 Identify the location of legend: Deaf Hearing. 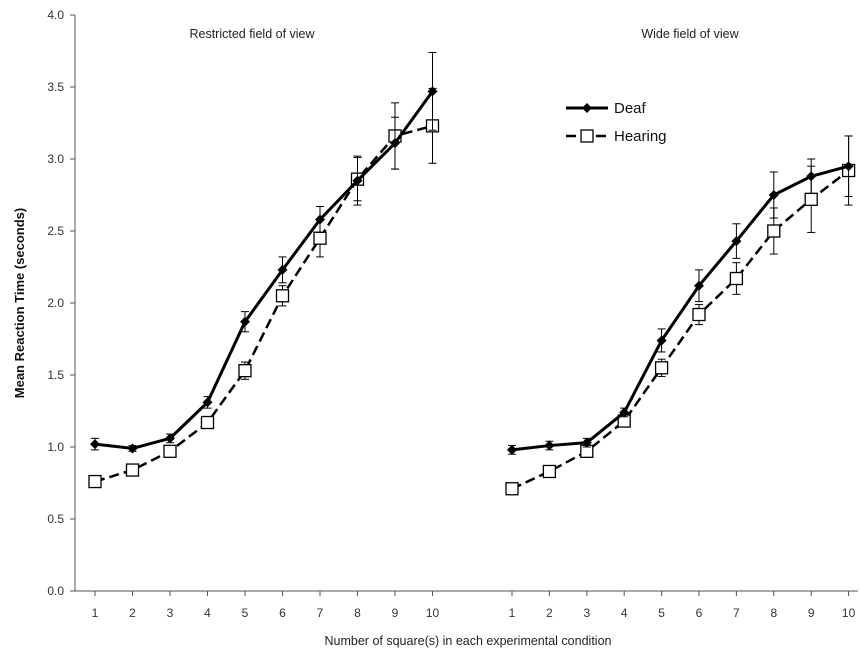
(616, 122).